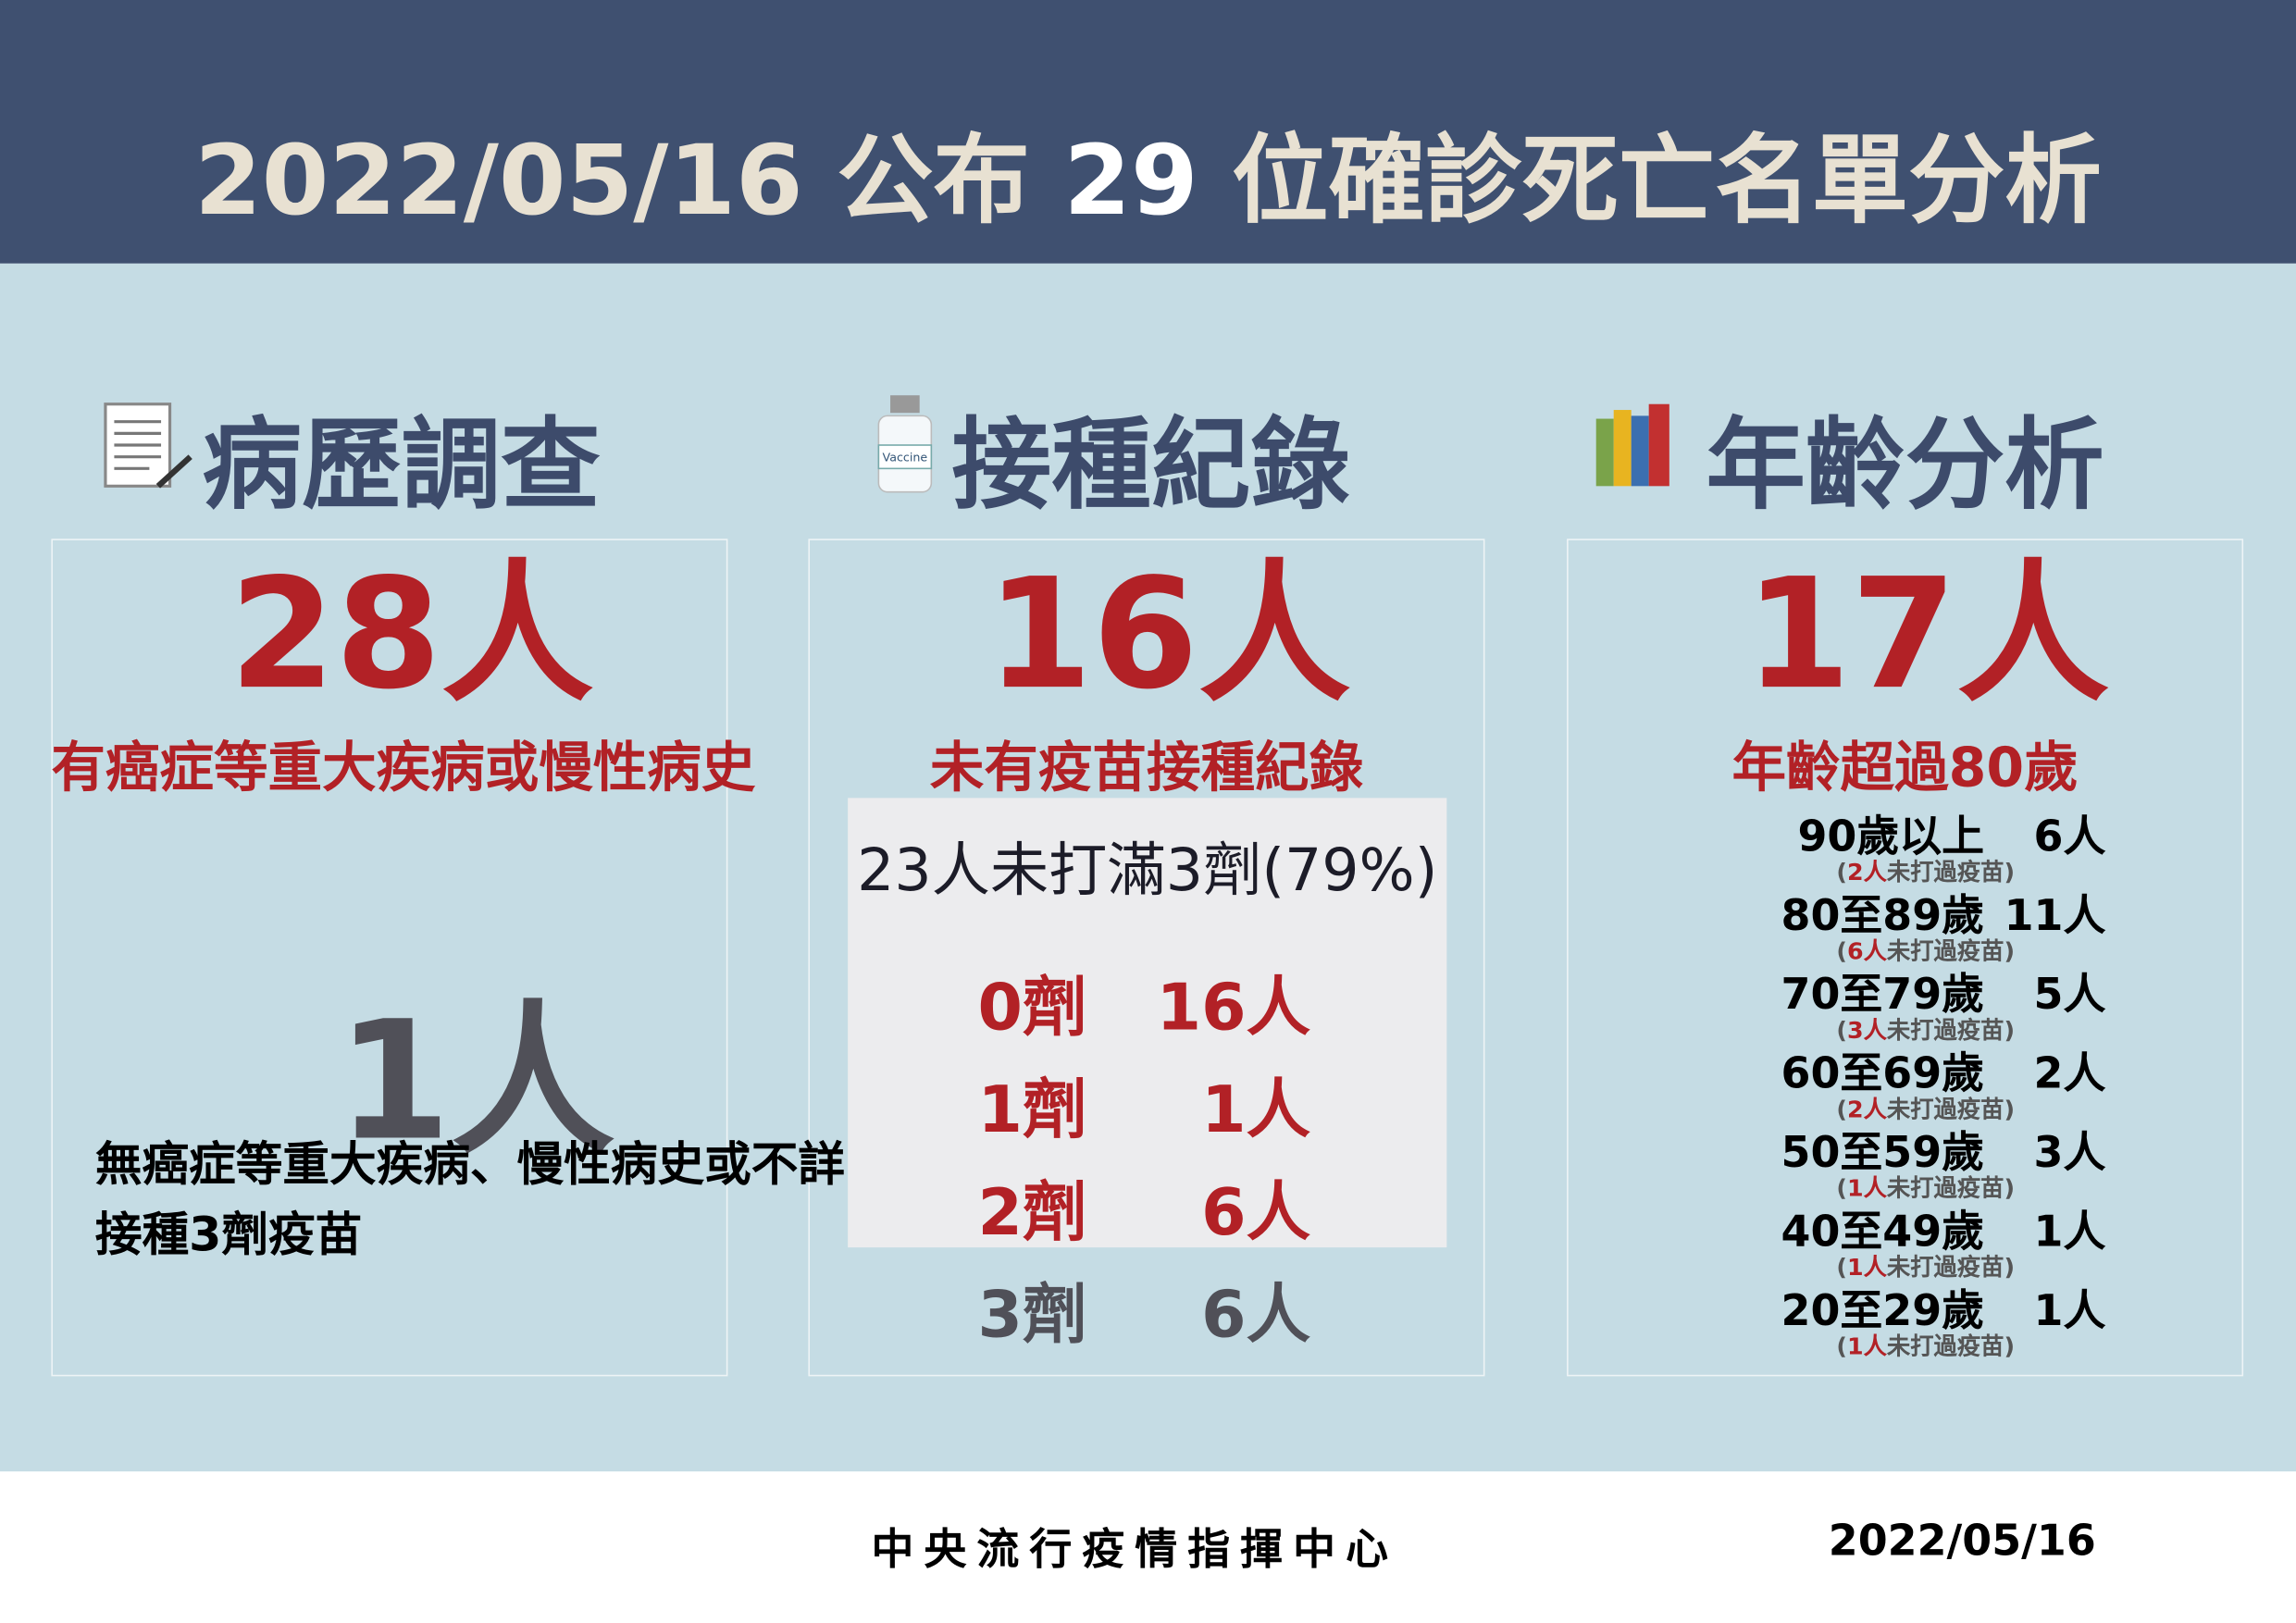 The width and height of the screenshot is (2296, 1623). Describe the element at coordinates (1867, 950) in the screenshot. I see `age-note-part: 6人` at that location.